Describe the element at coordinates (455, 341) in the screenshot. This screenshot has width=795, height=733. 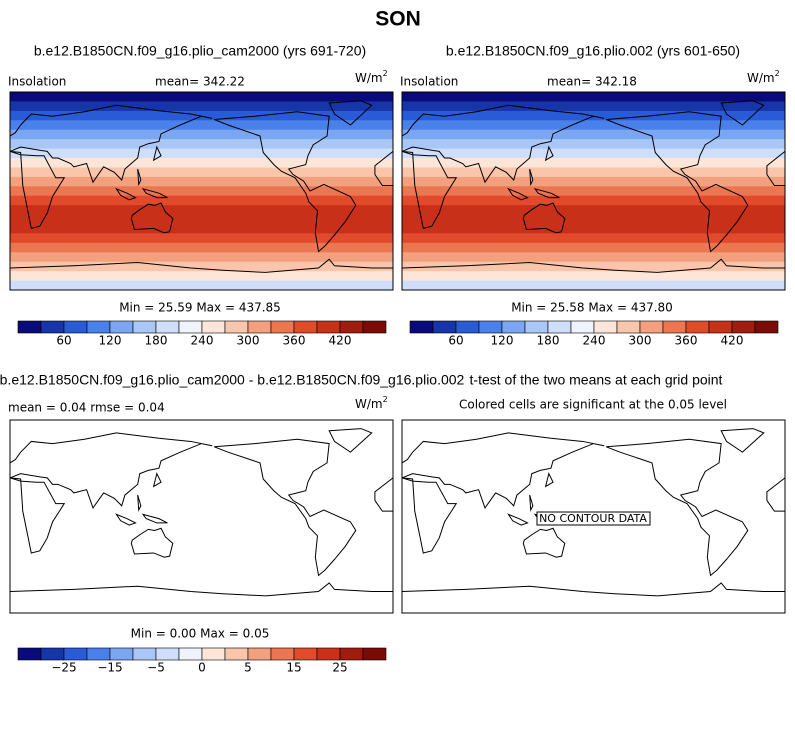
I see `colorbar-label: 60` at that location.